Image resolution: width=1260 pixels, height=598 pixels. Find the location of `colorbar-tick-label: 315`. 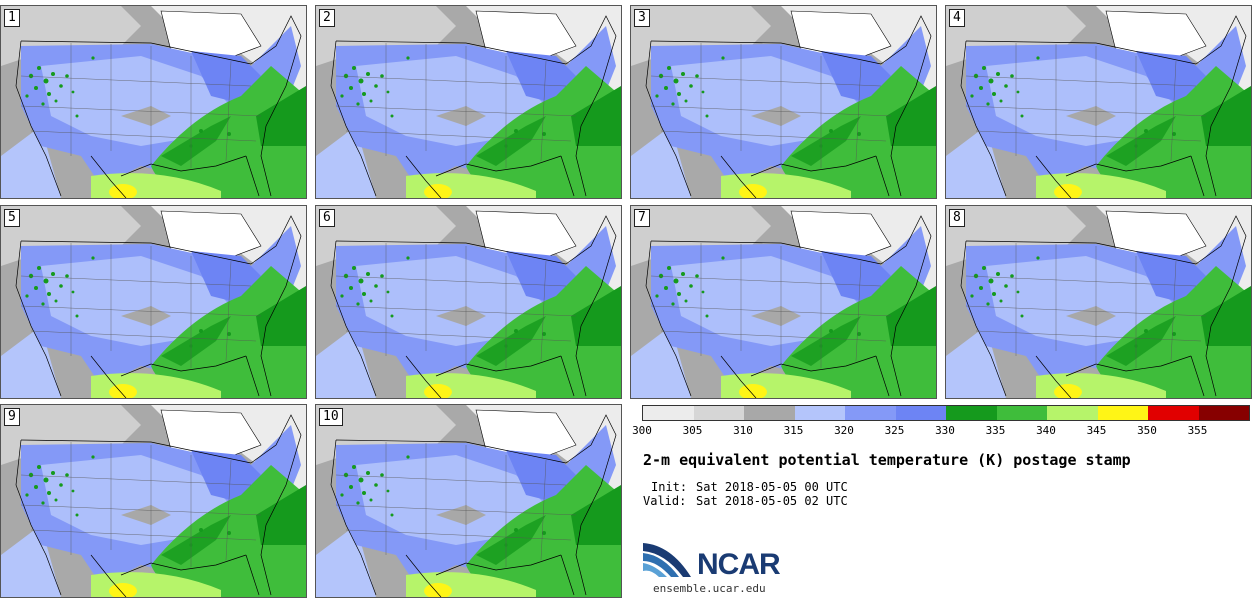

colorbar-tick-label: 315 is located at coordinates (793, 430).